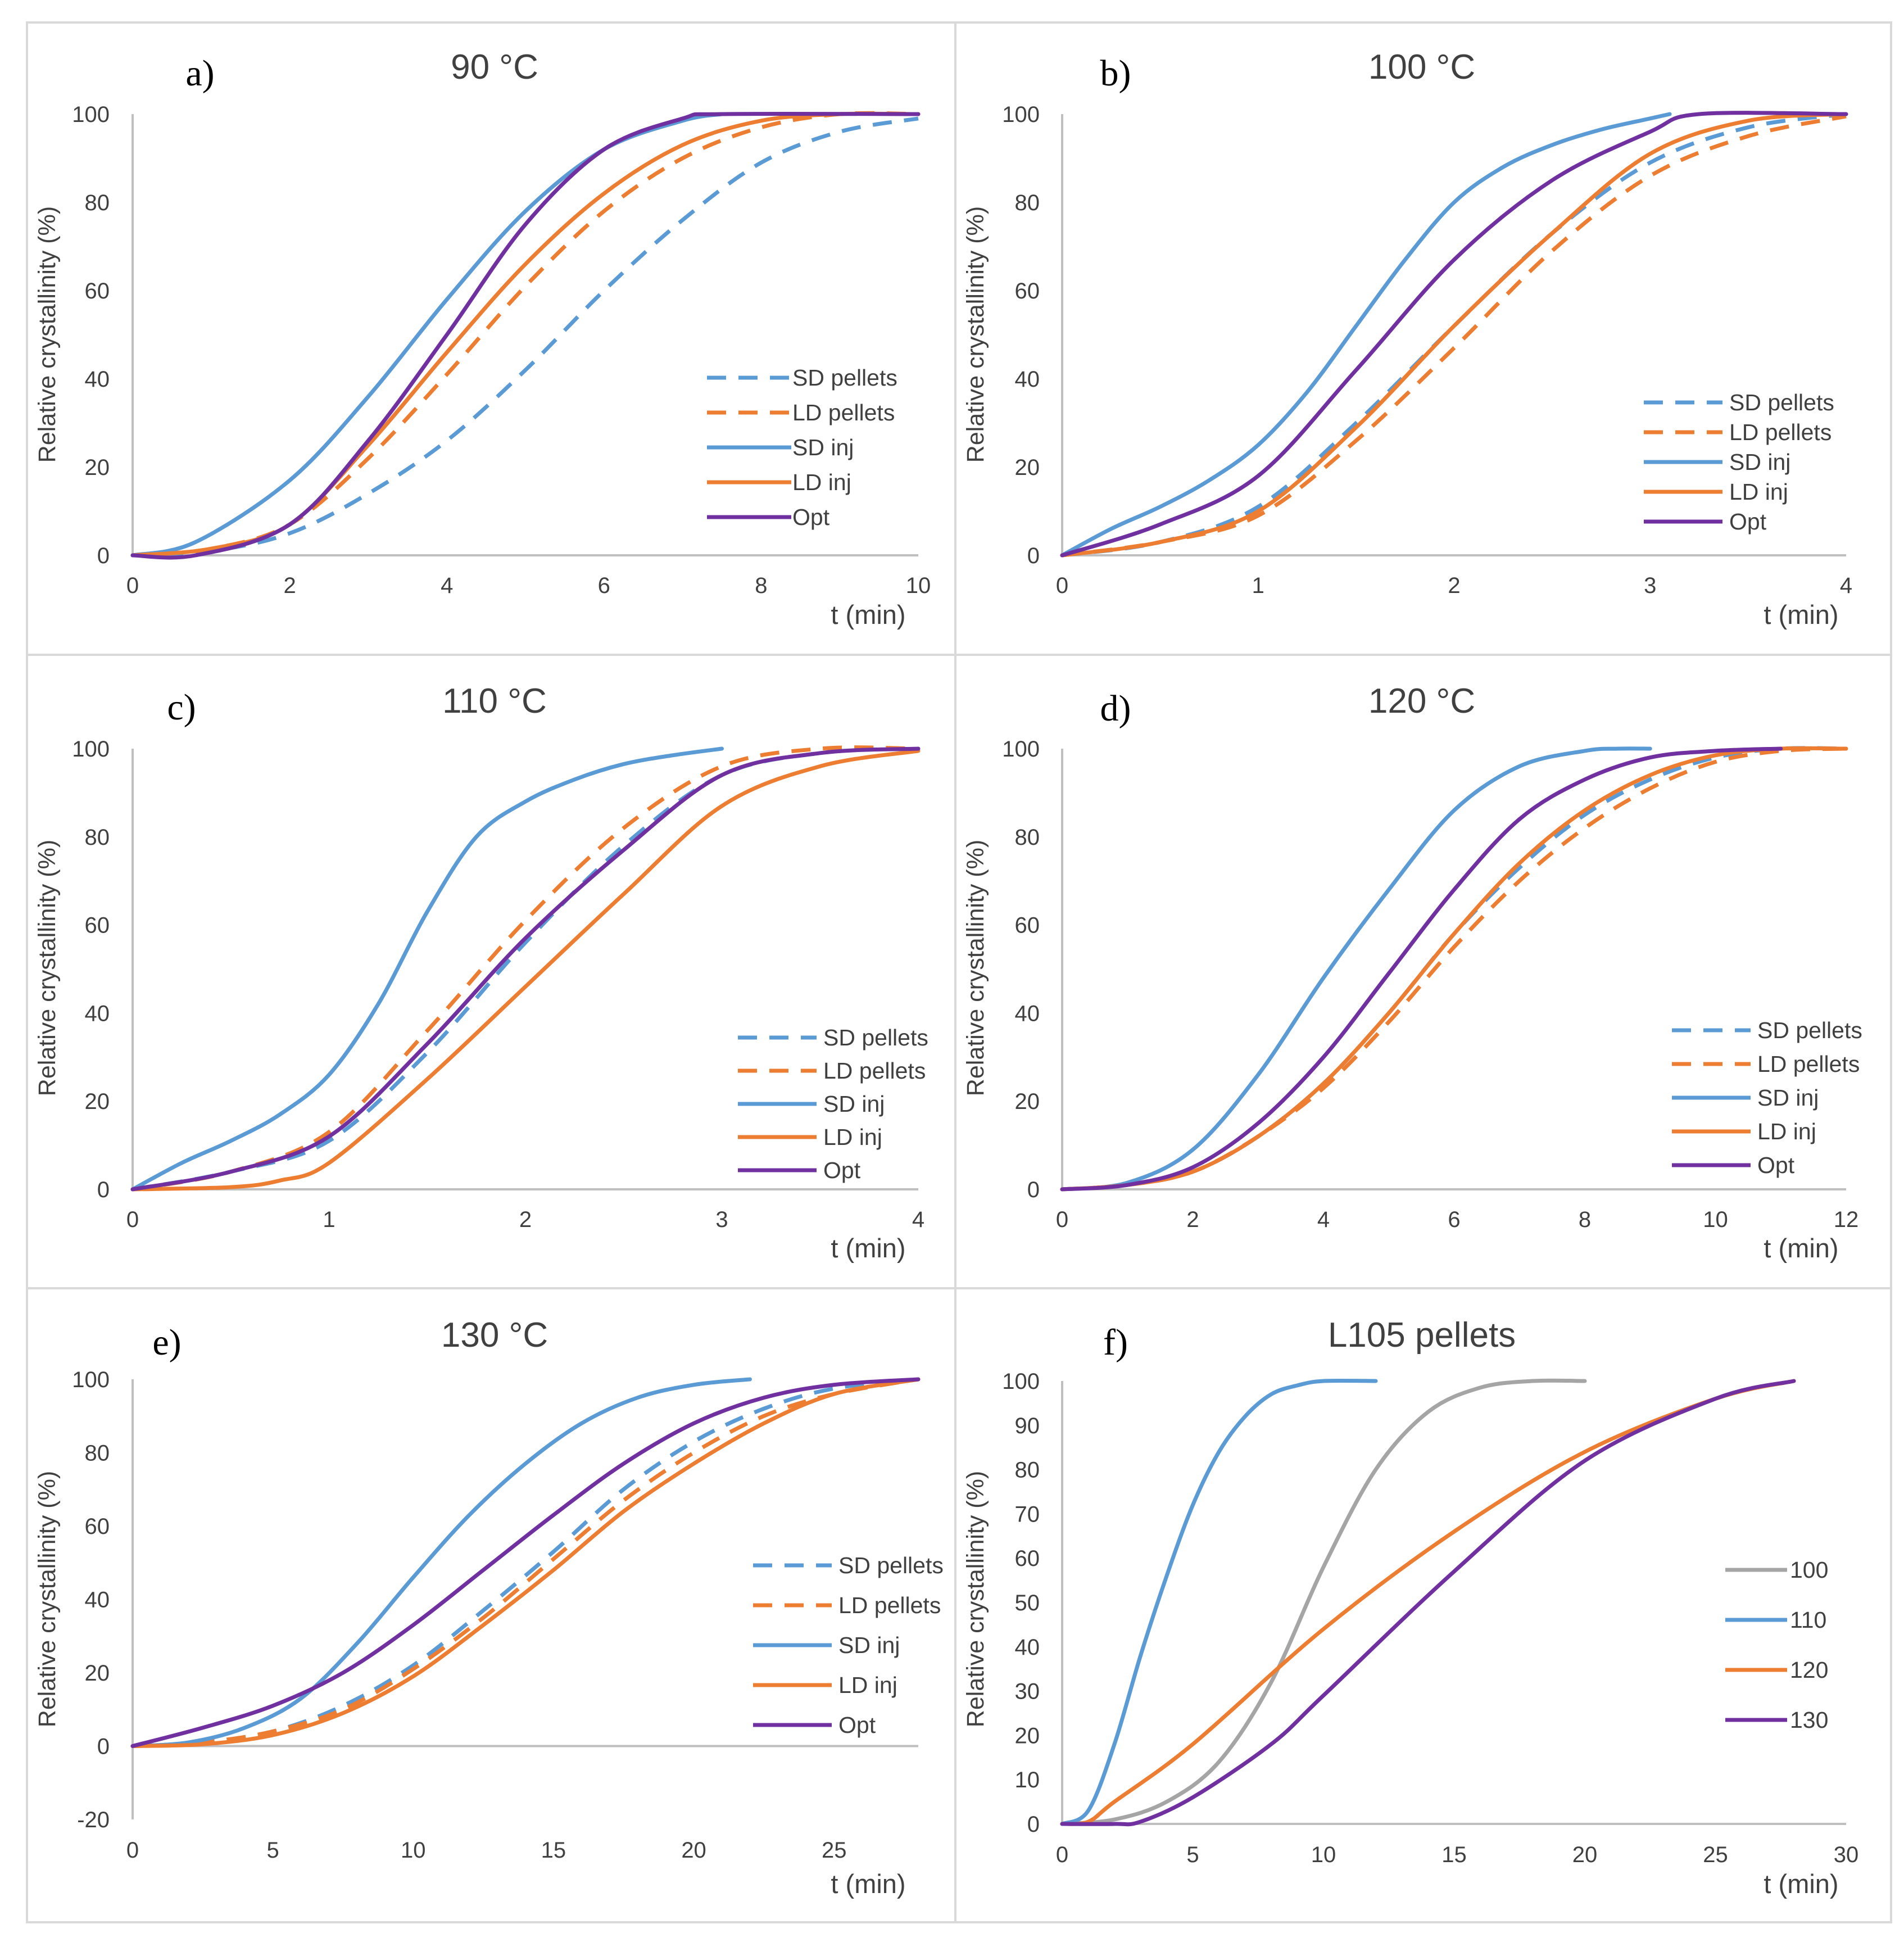  Describe the element at coordinates (93, 1820) in the screenshot. I see `y-tick-label: -20` at that location.